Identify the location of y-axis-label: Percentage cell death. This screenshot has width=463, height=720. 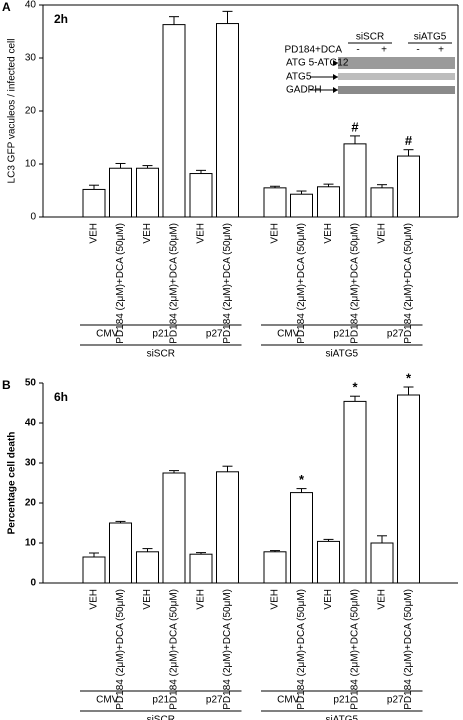
(12, 483).